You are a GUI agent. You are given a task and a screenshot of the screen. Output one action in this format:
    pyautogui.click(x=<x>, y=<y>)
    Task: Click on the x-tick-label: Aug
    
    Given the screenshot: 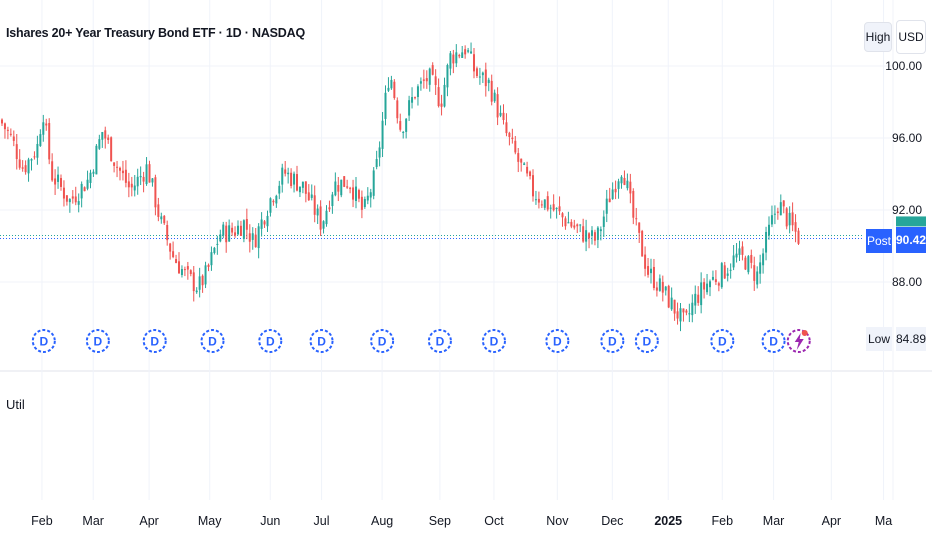 What is the action you would take?
    pyautogui.click(x=382, y=521)
    